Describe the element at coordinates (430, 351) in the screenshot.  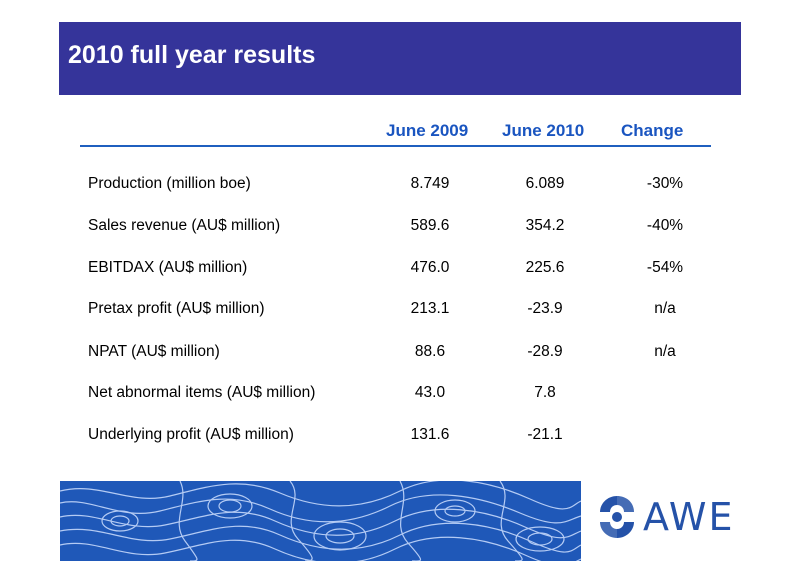
I see `value-june-2009: 88.6` at that location.